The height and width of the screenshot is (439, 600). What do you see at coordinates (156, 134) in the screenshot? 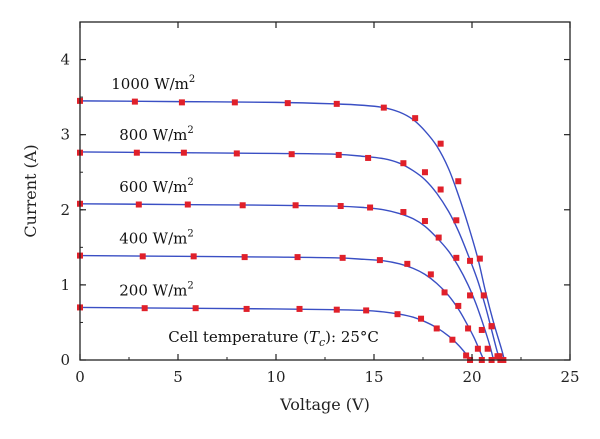
I see `series-label-800: 800 W/m2` at bounding box center [156, 134].